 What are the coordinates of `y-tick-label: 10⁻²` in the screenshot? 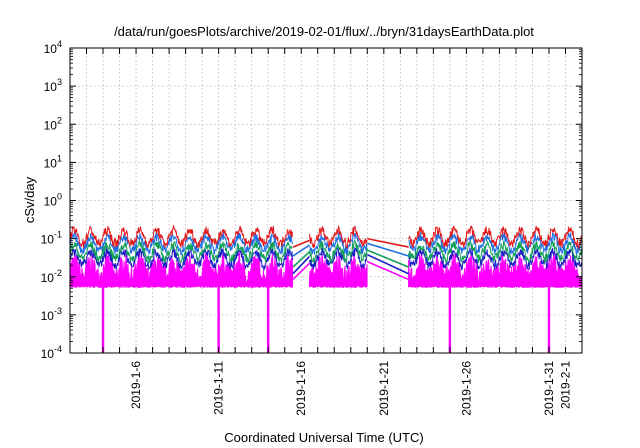 It's located at (51, 276).